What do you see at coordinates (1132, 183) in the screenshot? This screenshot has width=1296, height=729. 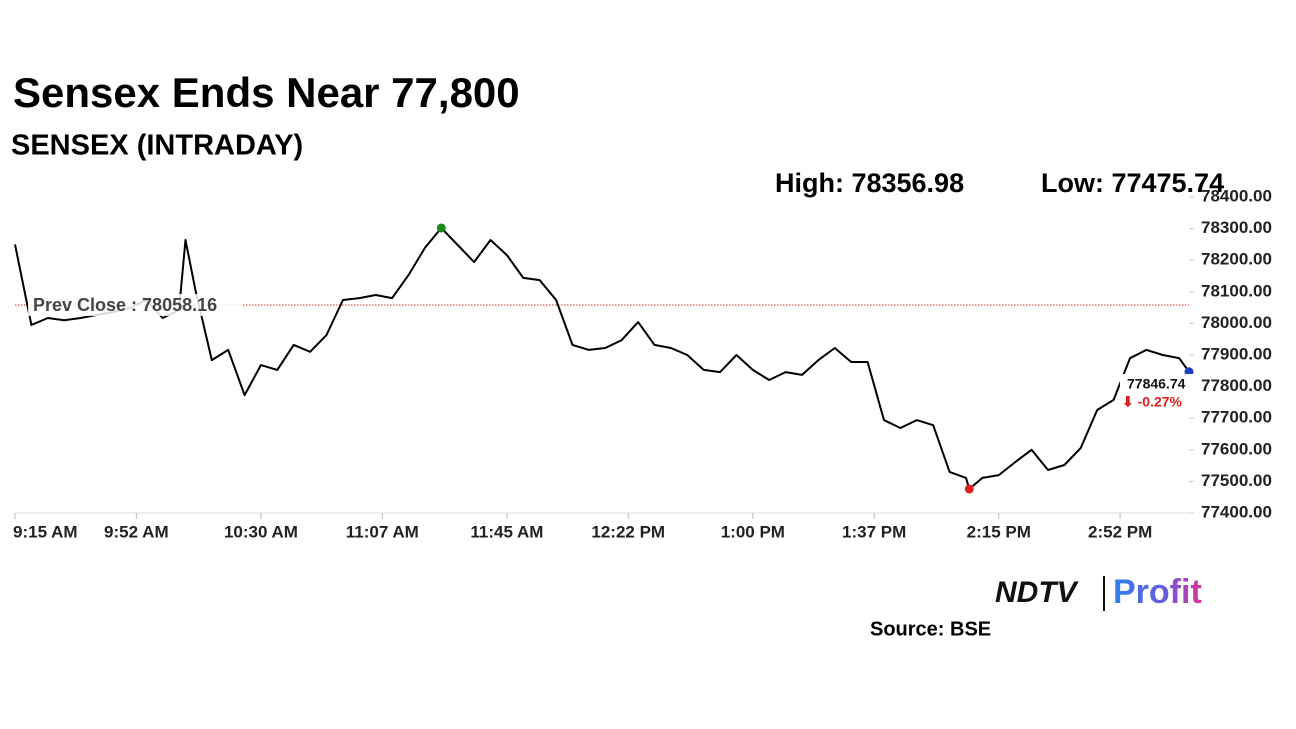 I see `low-label: Low: 77475.74` at bounding box center [1132, 183].